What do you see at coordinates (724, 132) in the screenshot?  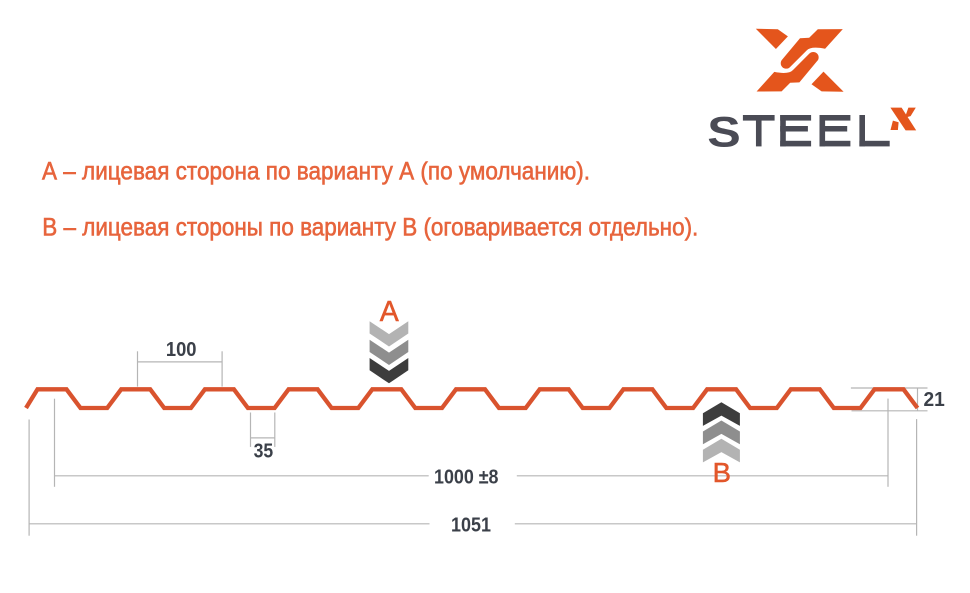 I see `svg-text: S` at bounding box center [724, 132].